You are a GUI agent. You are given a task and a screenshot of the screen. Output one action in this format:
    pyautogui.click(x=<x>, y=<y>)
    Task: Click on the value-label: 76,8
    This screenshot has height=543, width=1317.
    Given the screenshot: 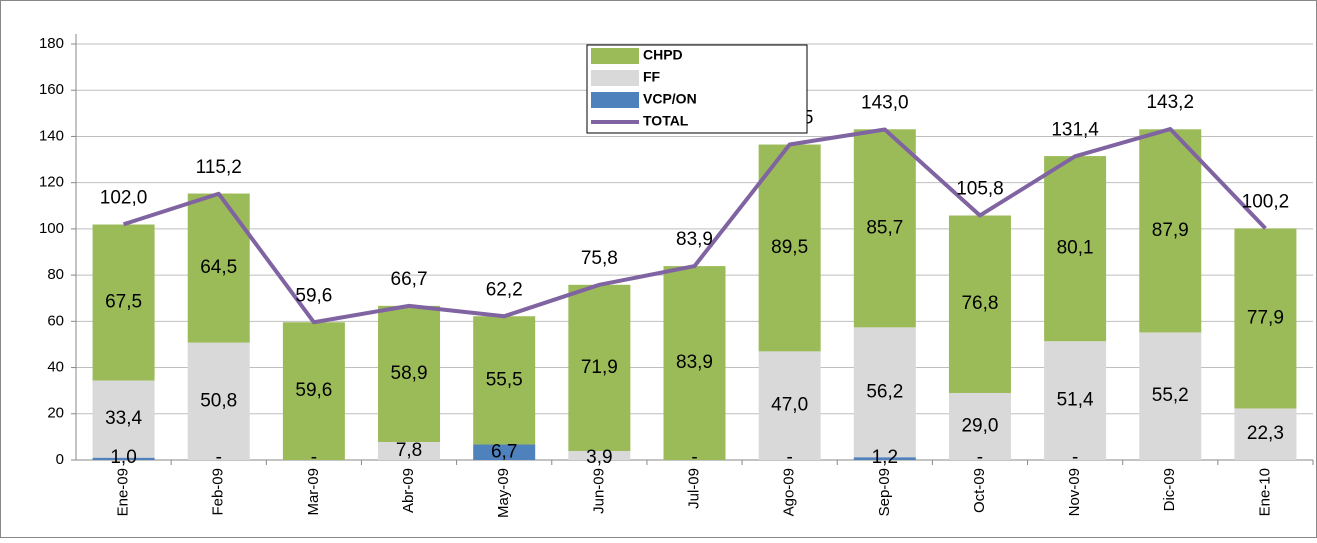 What is the action you would take?
    pyautogui.click(x=979, y=303)
    